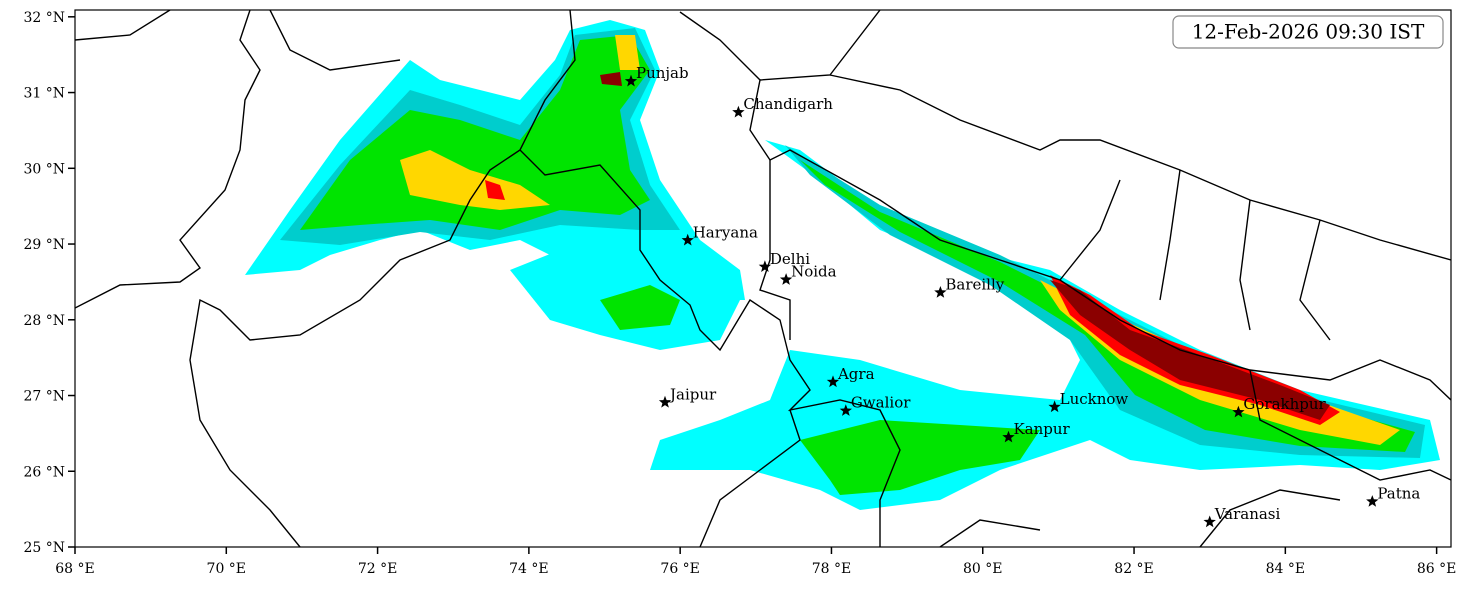 The width and height of the screenshot is (1471, 591). Describe the element at coordinates (74, 569) in the screenshot. I see `x-tick-label: 68 °E` at that location.